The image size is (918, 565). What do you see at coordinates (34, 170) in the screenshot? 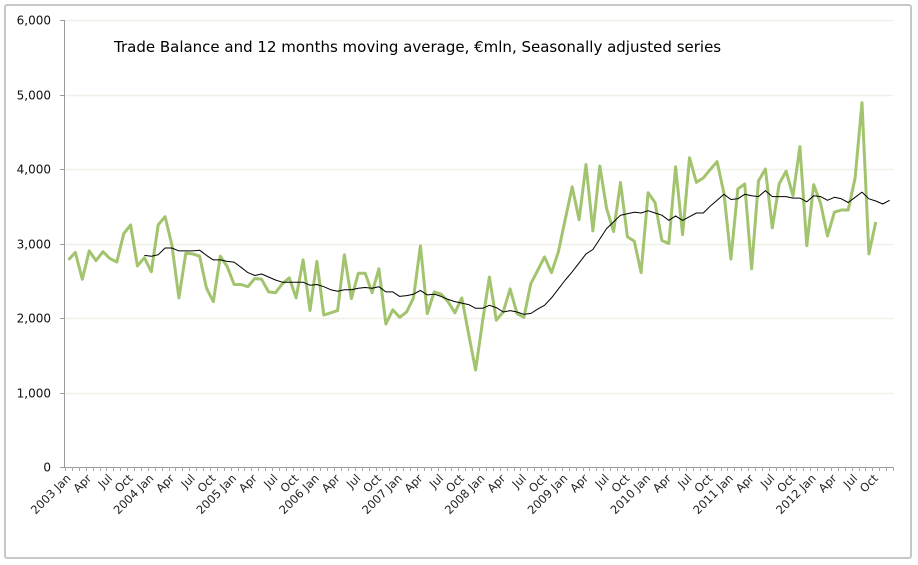
I see `y-tick-label: 4,000` at bounding box center [34, 170].